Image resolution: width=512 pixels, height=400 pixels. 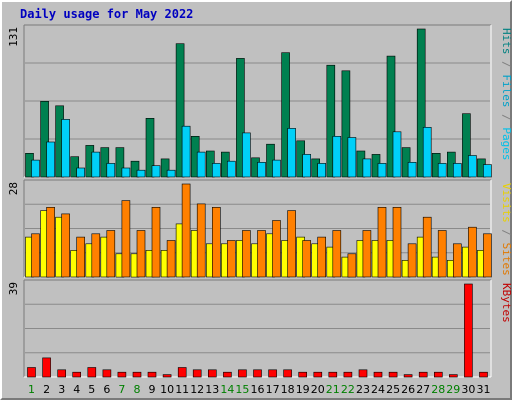 I want to click on x-tick-label: 4, so click(x=76, y=389).